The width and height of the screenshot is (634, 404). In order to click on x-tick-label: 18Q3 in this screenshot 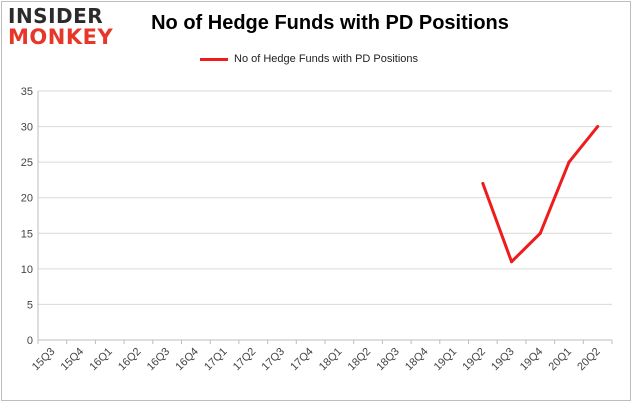, I will do `click(388, 360)`.